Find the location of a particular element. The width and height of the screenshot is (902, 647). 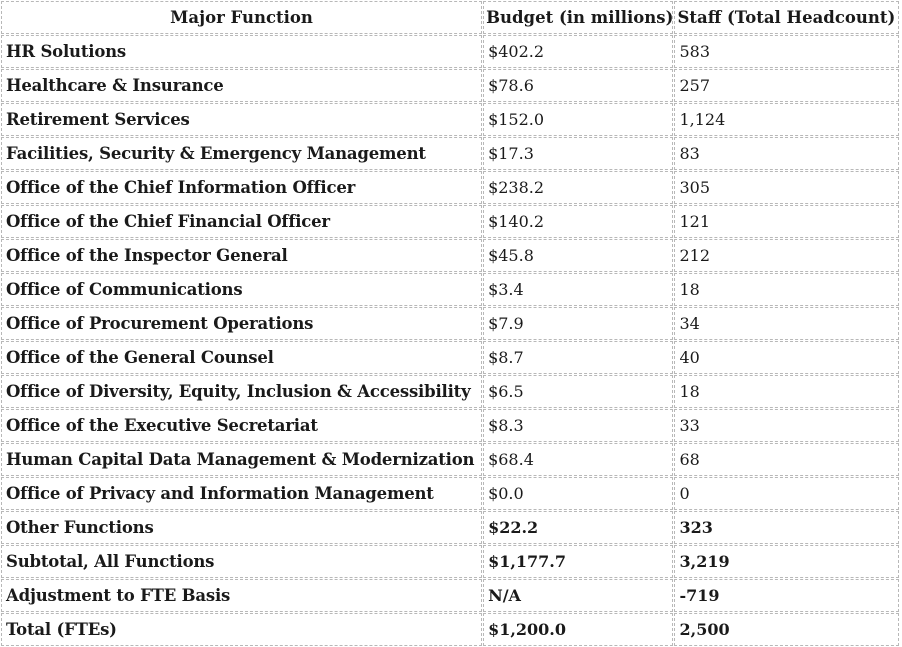

function-cell: Subtotal, All Functions is located at coordinates (242, 561).